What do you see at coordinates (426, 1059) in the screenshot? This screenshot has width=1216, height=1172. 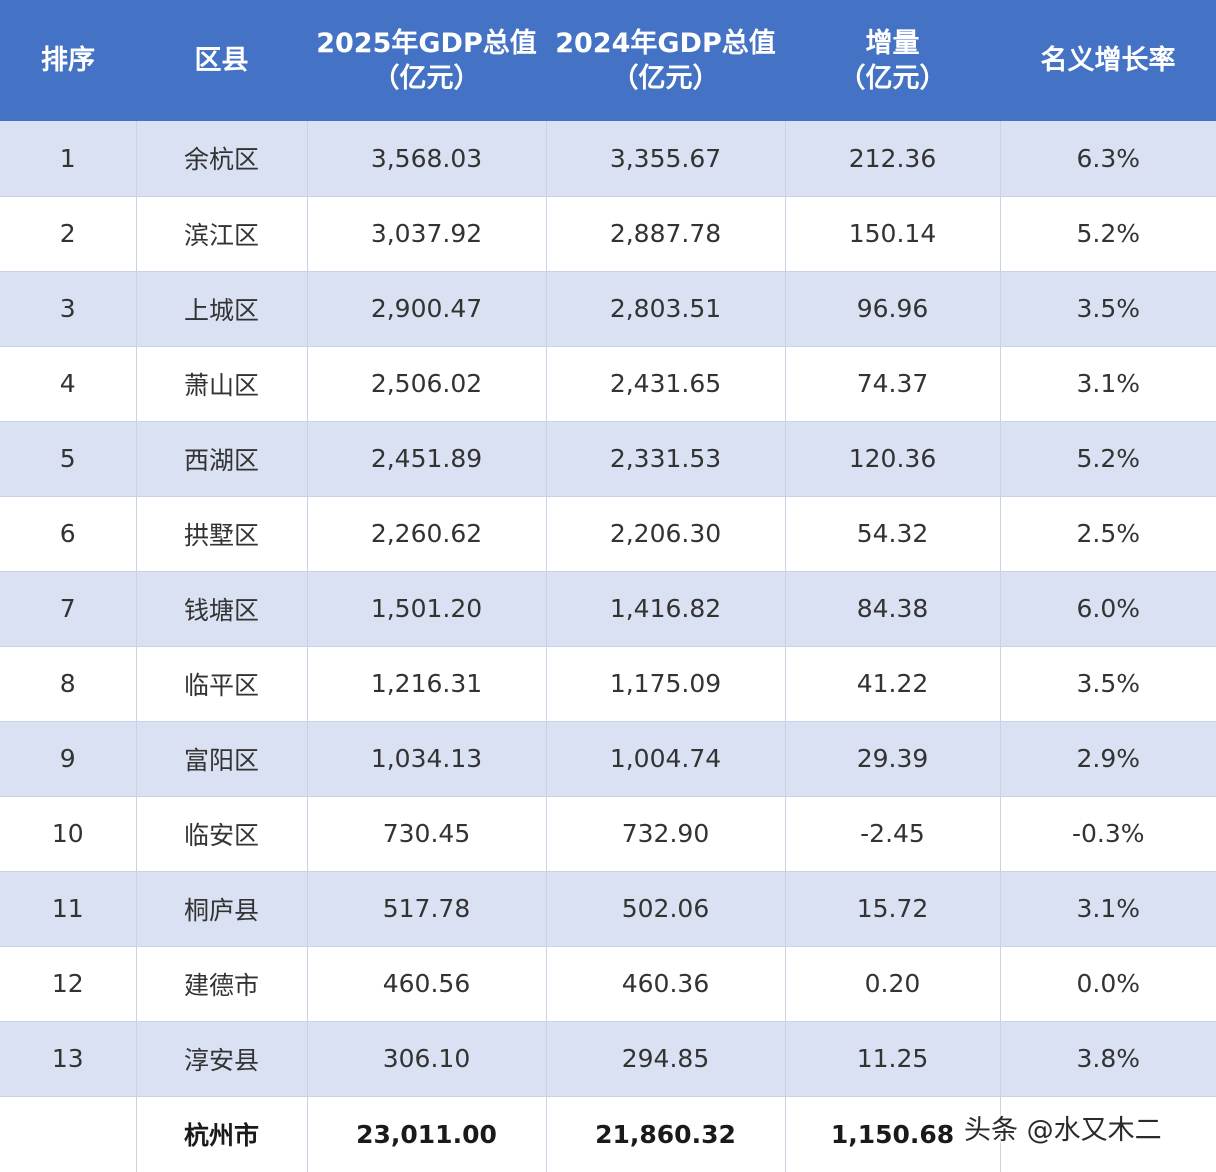 I see `cell-gdp-2025: 306.10` at bounding box center [426, 1059].